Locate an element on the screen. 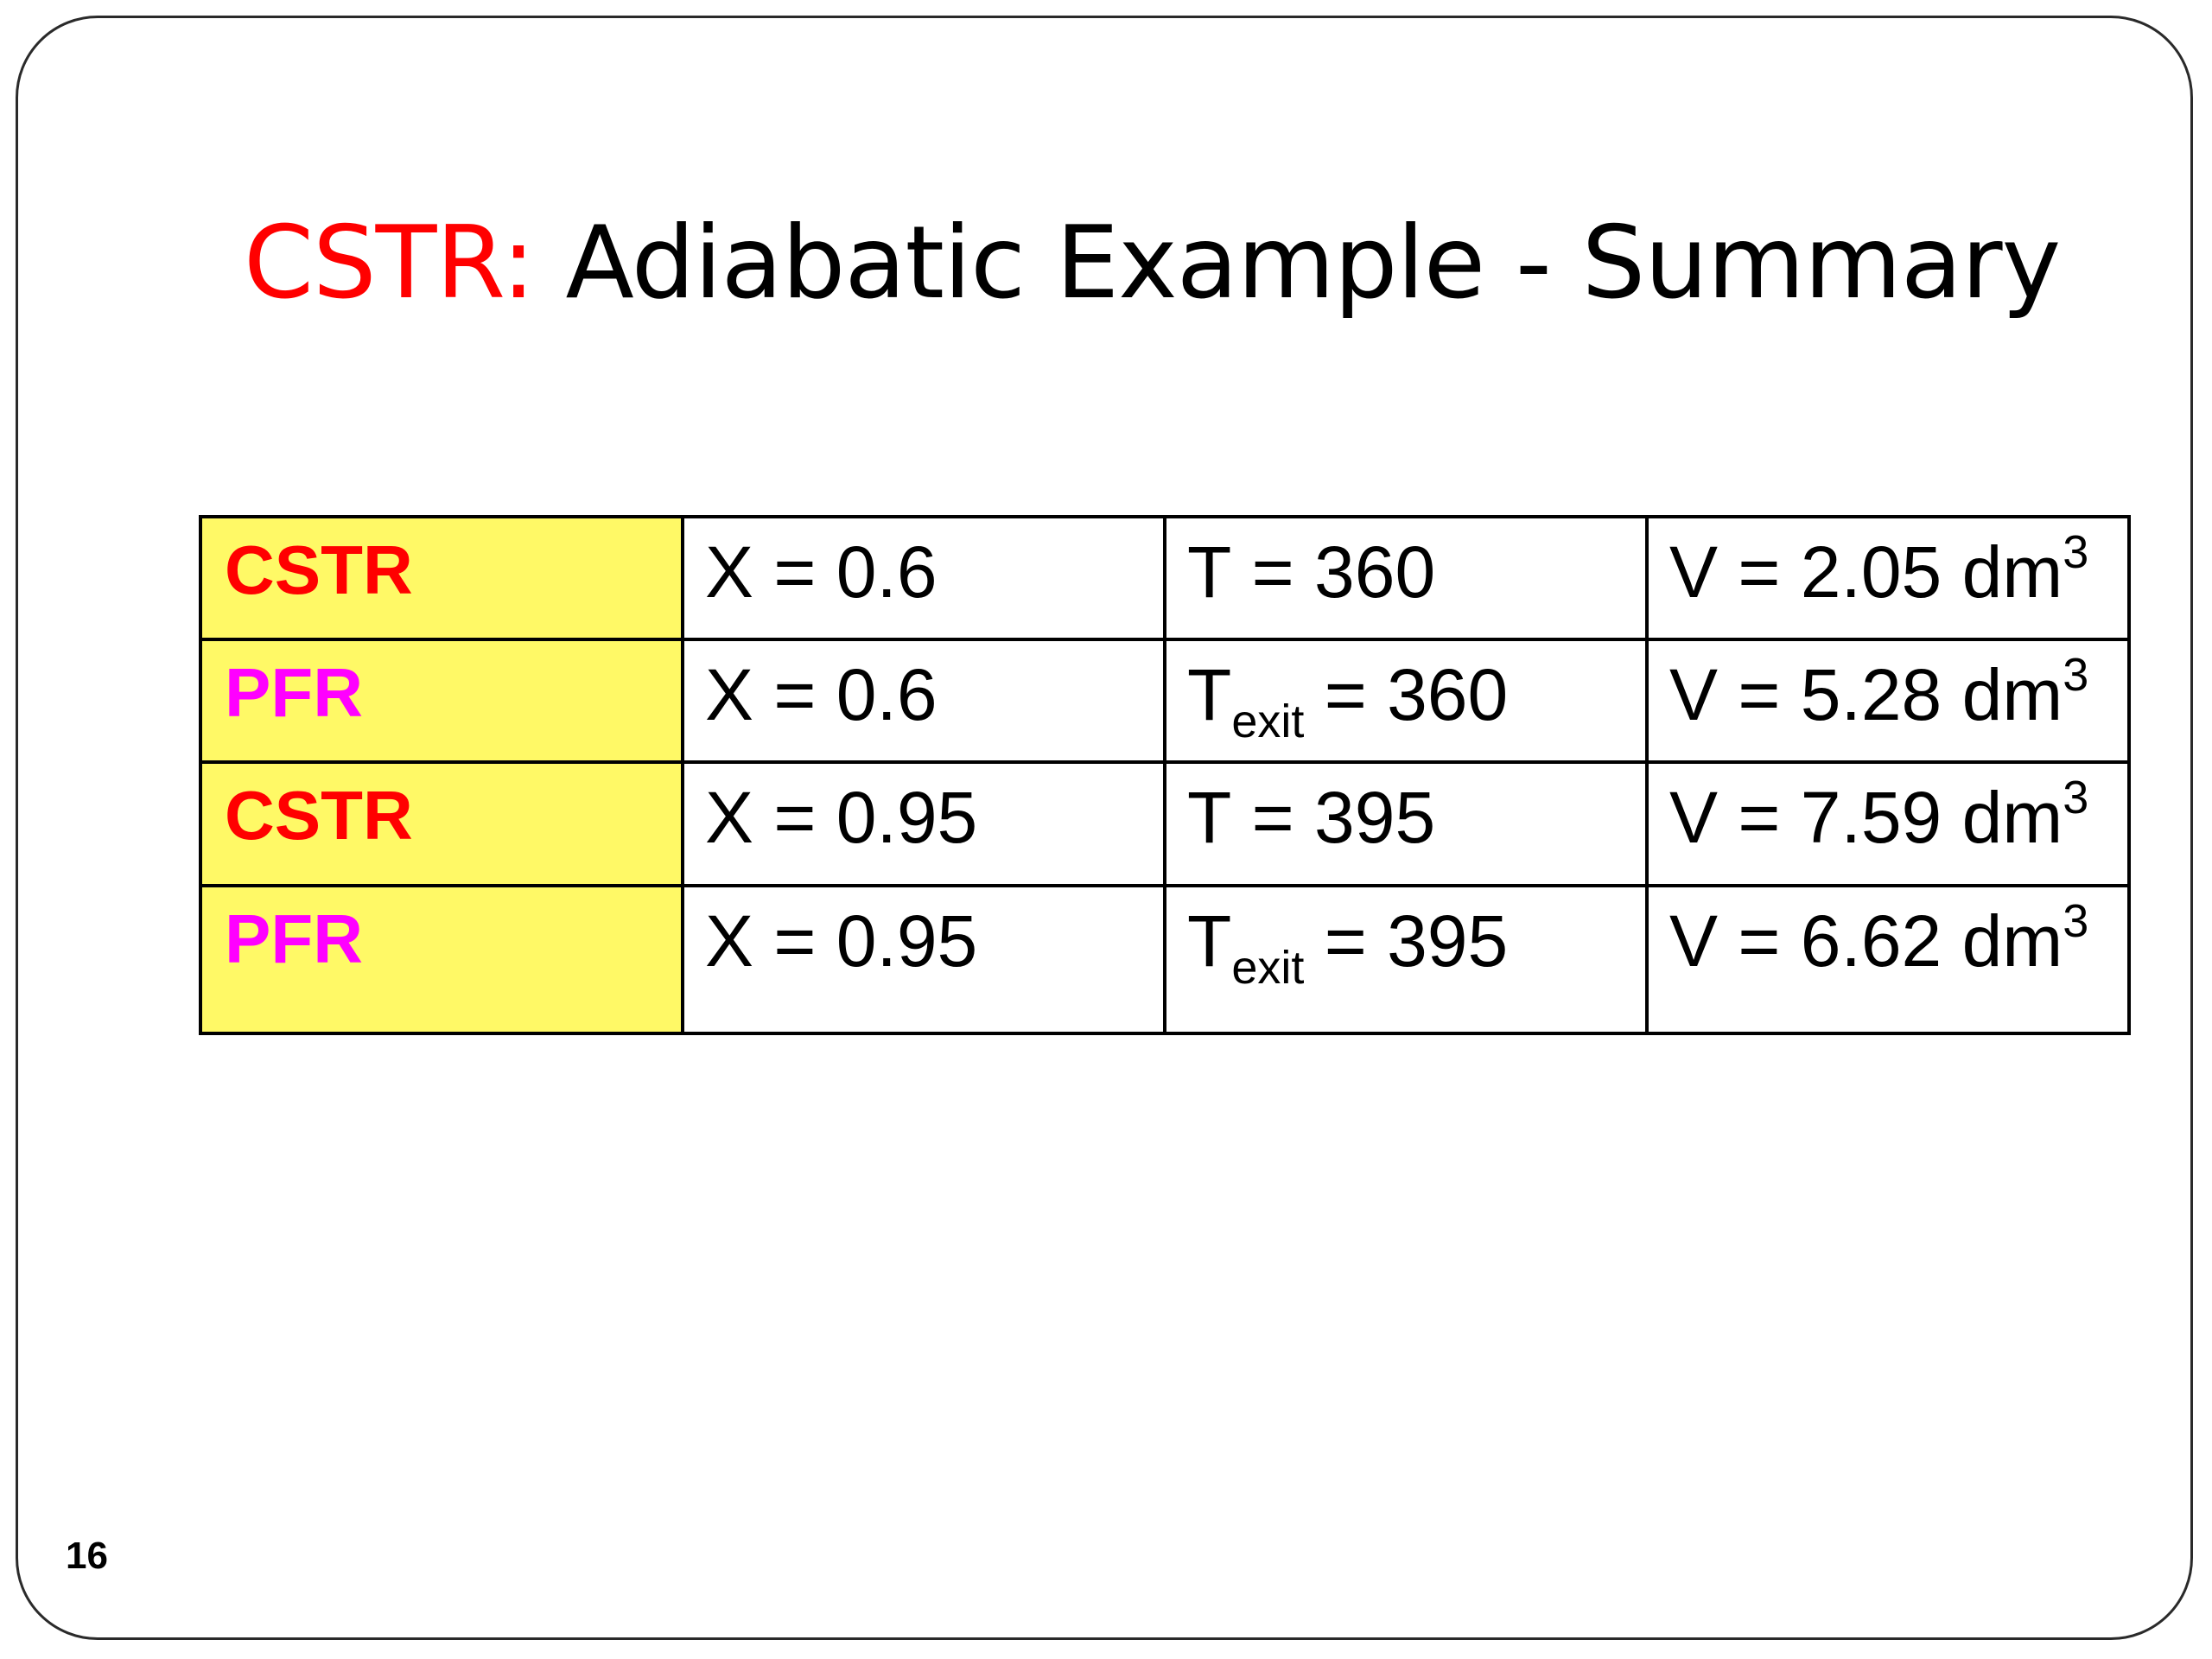  volume-value: V = 7.59 dm is located at coordinates (1866, 817).